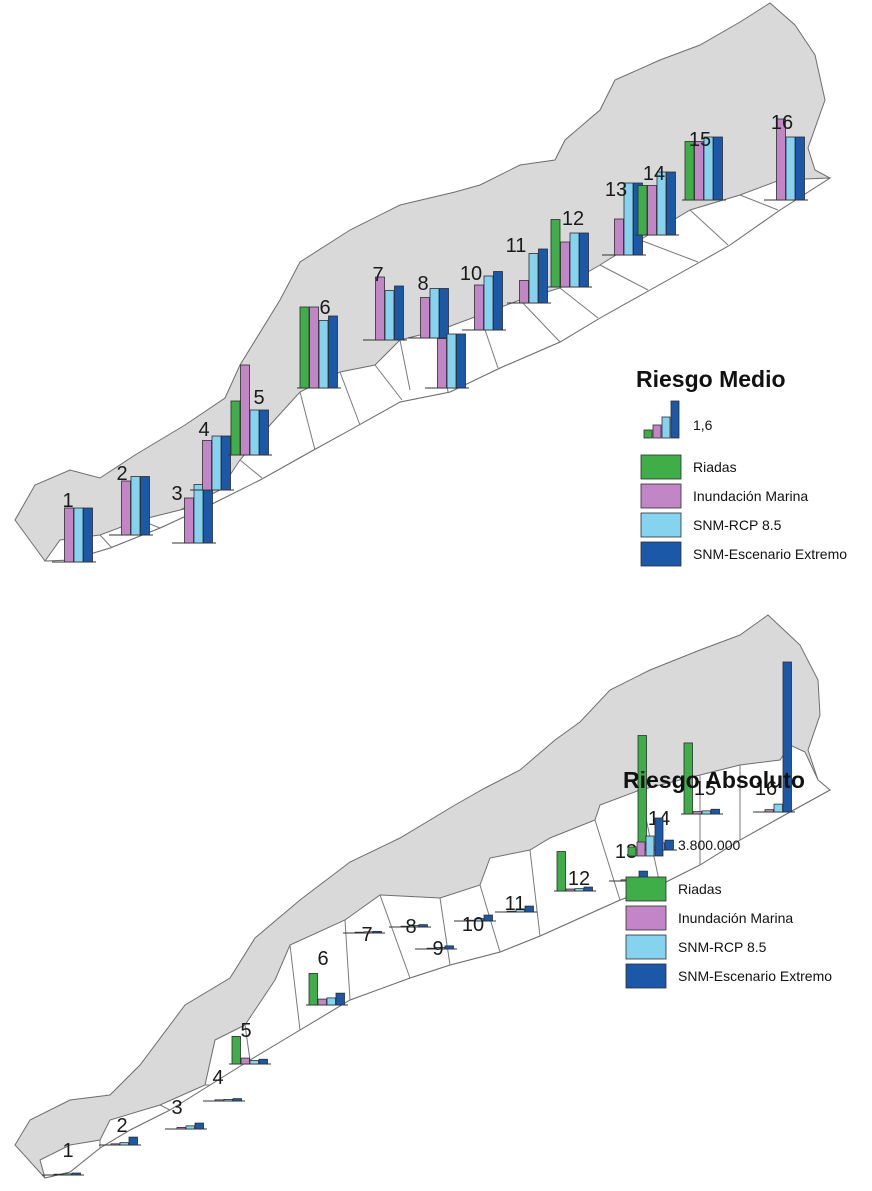 This screenshot has height=1191, width=872. I want to click on legend-scale-value: 3.800.000, so click(709, 845).